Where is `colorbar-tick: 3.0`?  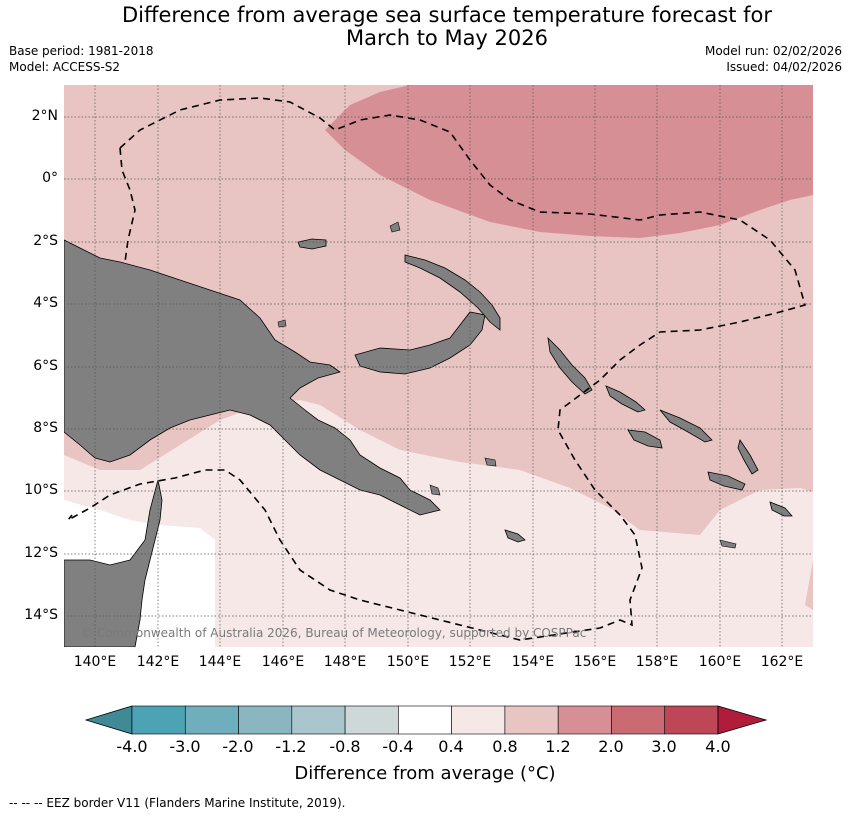 colorbar-tick: 3.0 is located at coordinates (664, 746).